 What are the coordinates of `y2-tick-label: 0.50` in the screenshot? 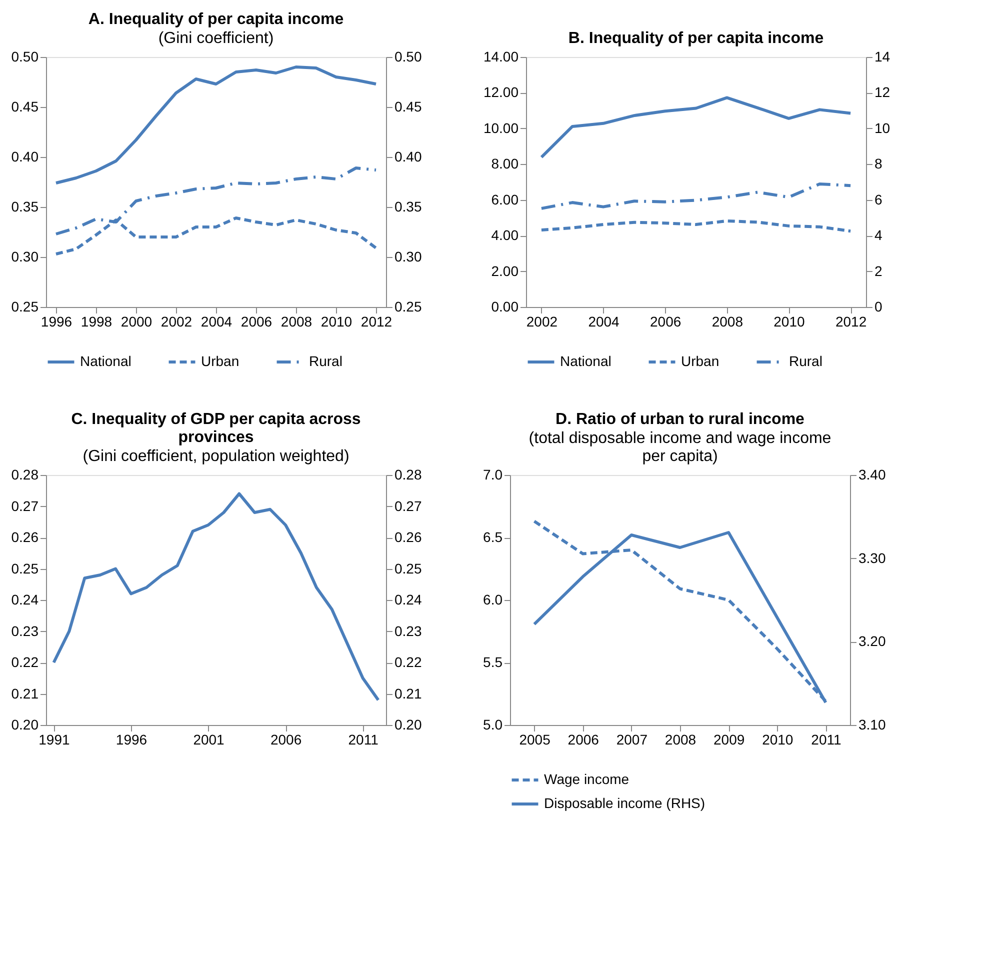 It's located at (408, 56).